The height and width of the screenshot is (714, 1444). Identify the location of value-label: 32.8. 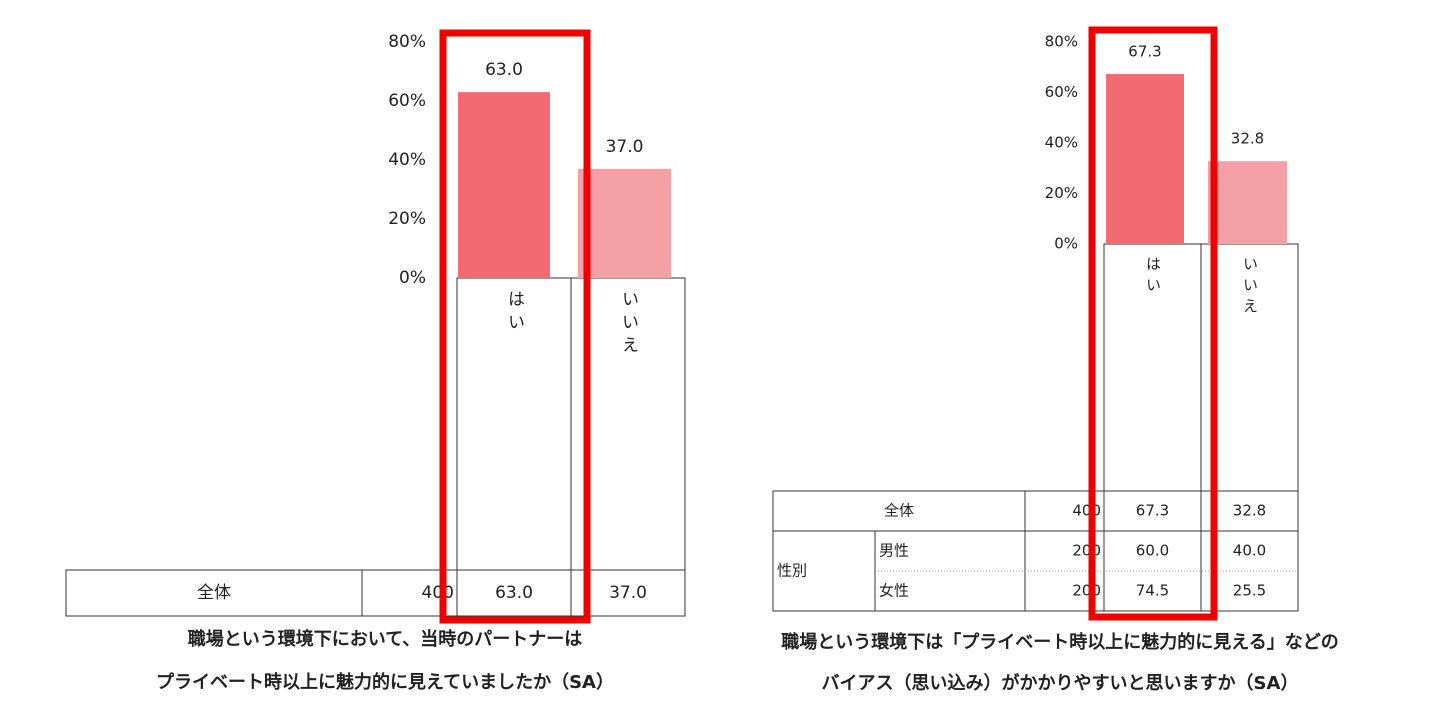
(1247, 139).